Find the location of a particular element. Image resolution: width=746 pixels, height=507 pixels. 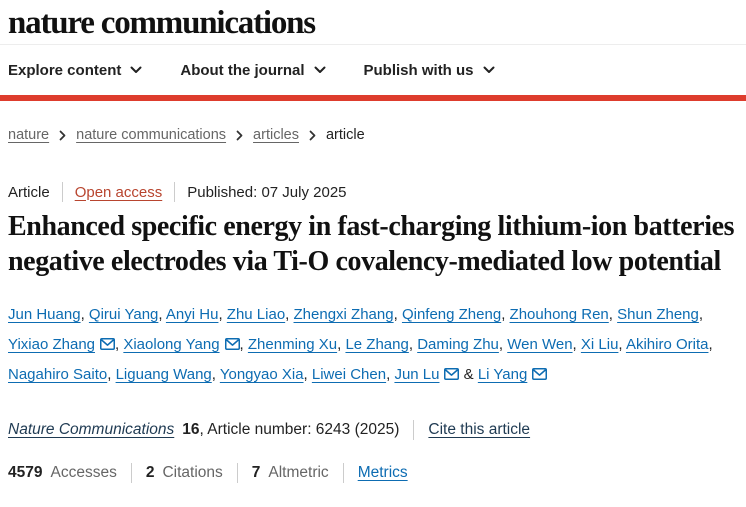

author-link: Shun Zheng is located at coordinates (658, 314).